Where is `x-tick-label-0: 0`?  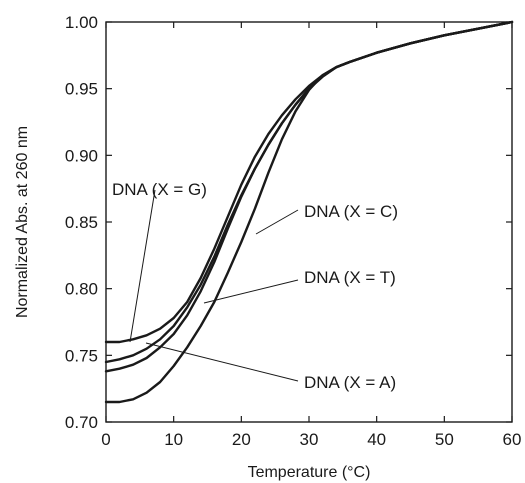
x-tick-label-0: 0 is located at coordinates (105, 439).